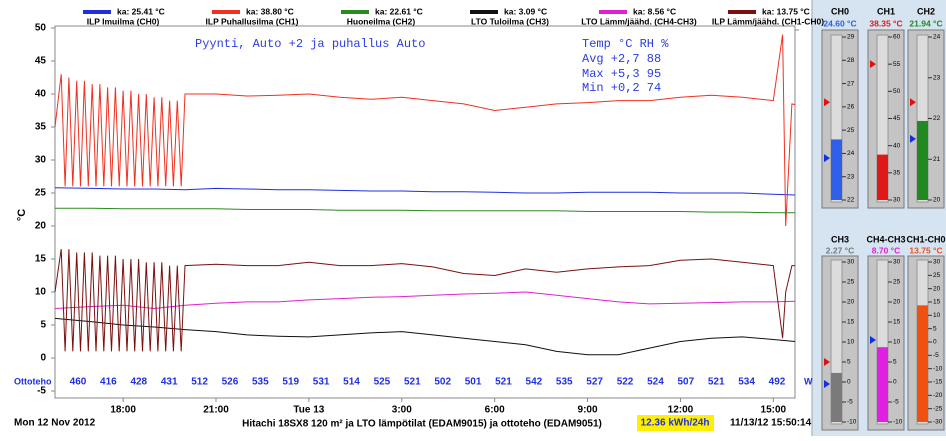 The height and width of the screenshot is (441, 946). Describe the element at coordinates (108, 382) in the screenshot. I see `power-value: 416` at that location.